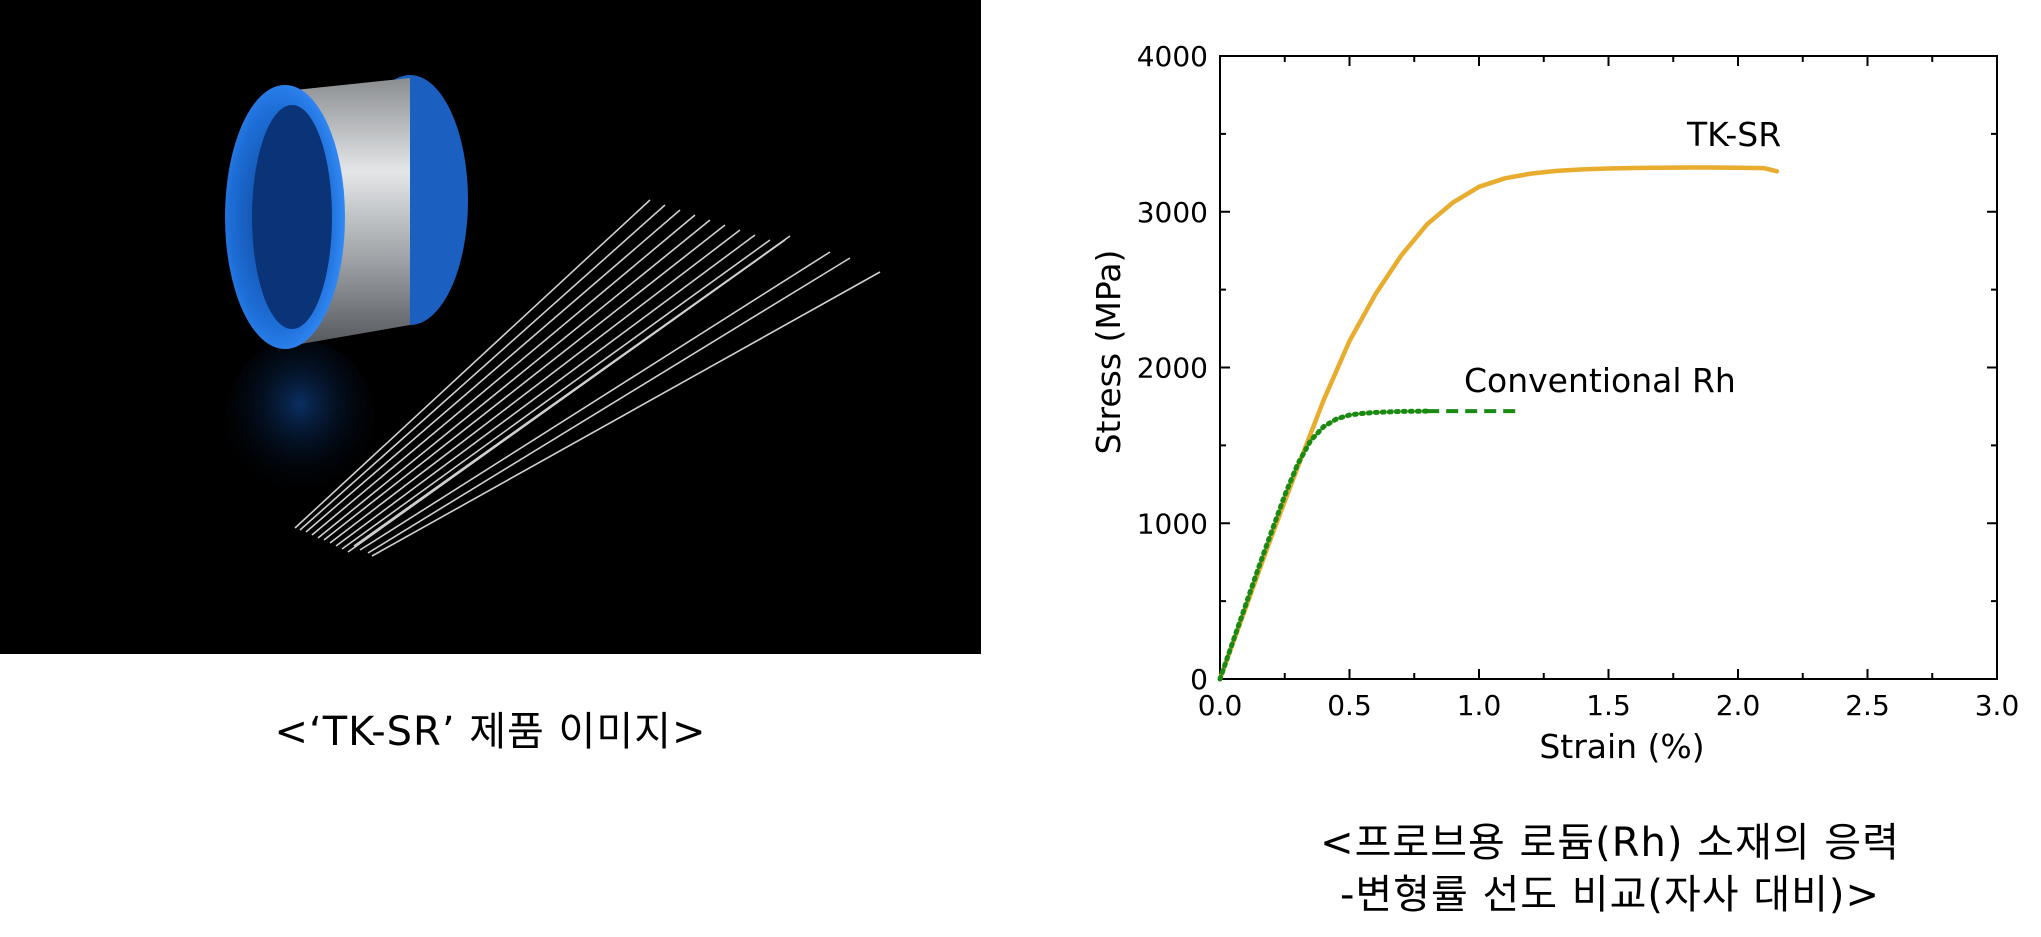 This screenshot has width=2041, height=937. I want to click on x-tick-label: 1.5, so click(1608, 705).